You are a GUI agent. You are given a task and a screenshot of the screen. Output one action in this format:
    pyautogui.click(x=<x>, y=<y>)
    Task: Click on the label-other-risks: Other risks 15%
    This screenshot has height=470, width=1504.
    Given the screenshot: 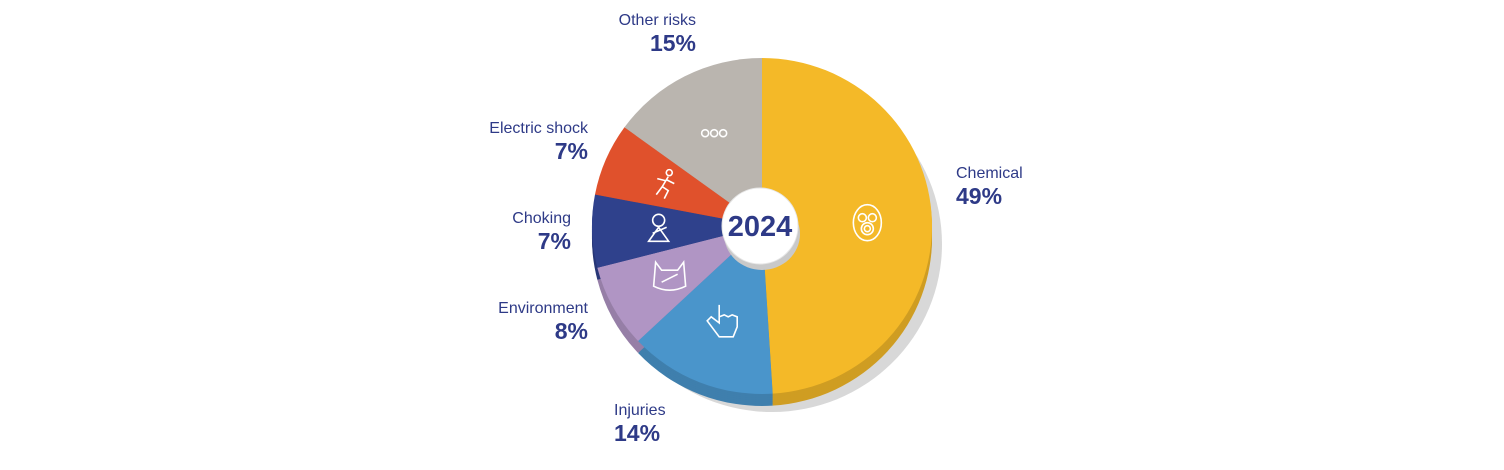 What is the action you would take?
    pyautogui.click(x=657, y=34)
    